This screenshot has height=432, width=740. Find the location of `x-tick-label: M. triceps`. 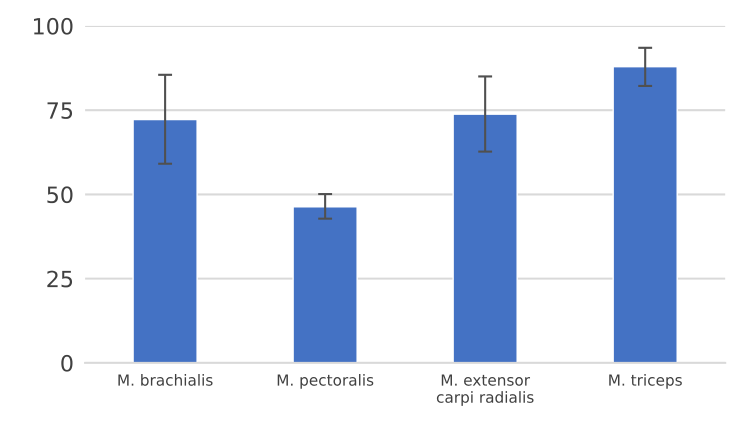

x-tick-label: M. triceps is located at coordinates (645, 381).